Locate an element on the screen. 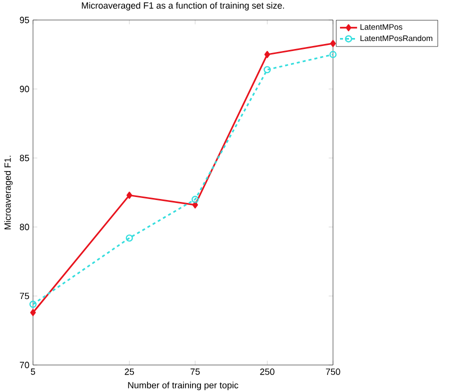 This screenshot has height=391, width=474. y-tick-label: 85 is located at coordinates (25, 158).